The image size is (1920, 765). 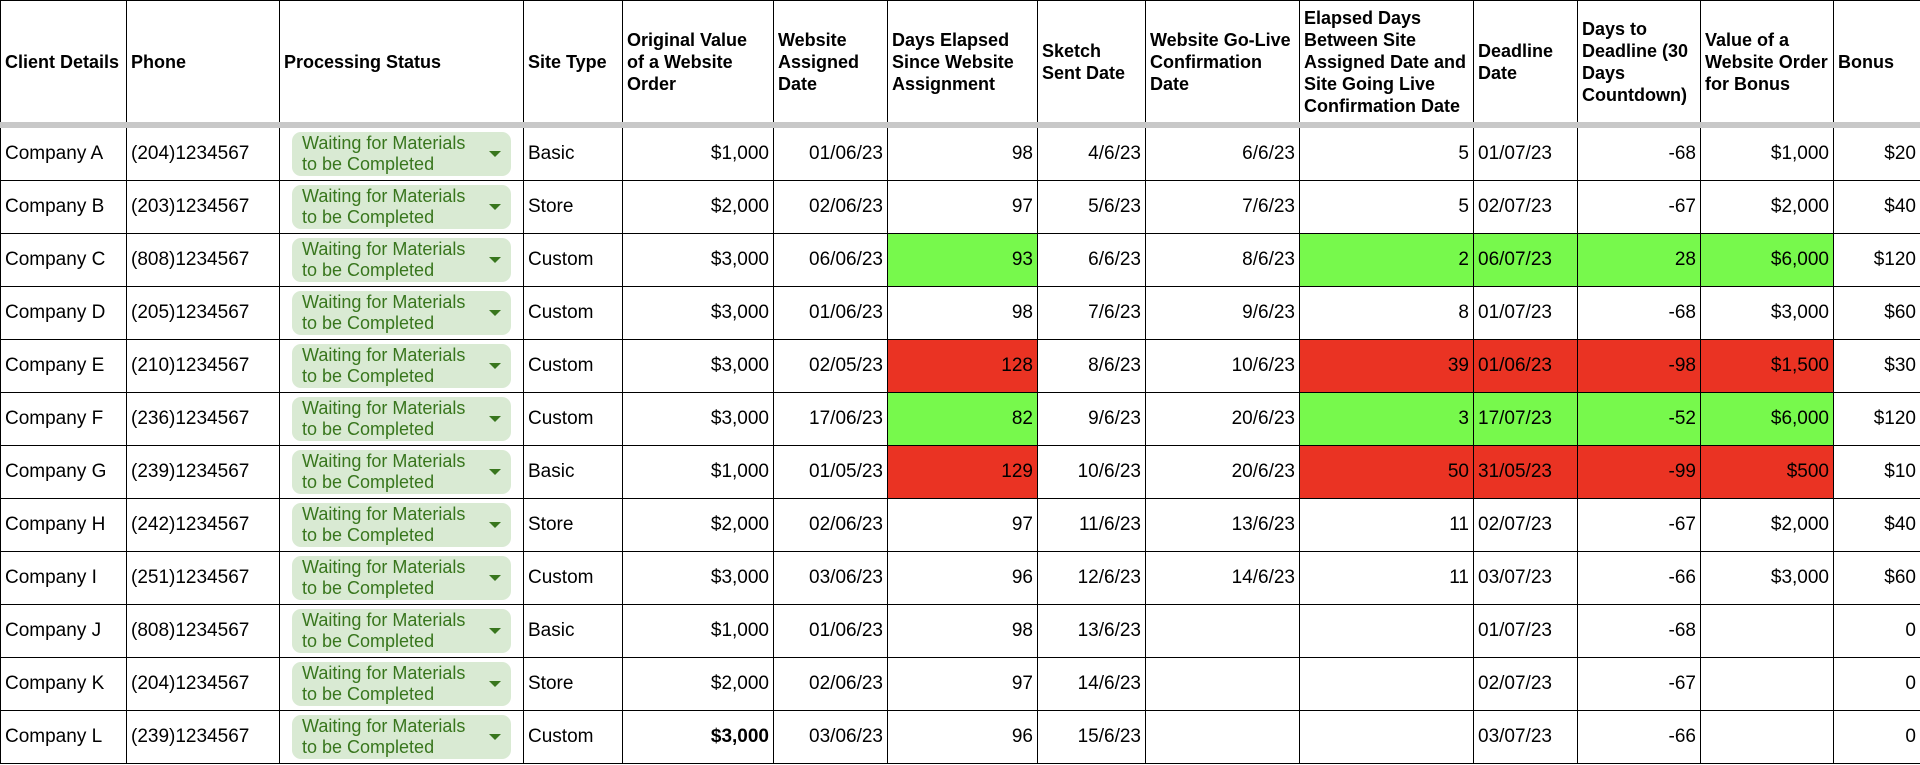 I want to click on cell: (242)1234567, so click(x=203, y=525).